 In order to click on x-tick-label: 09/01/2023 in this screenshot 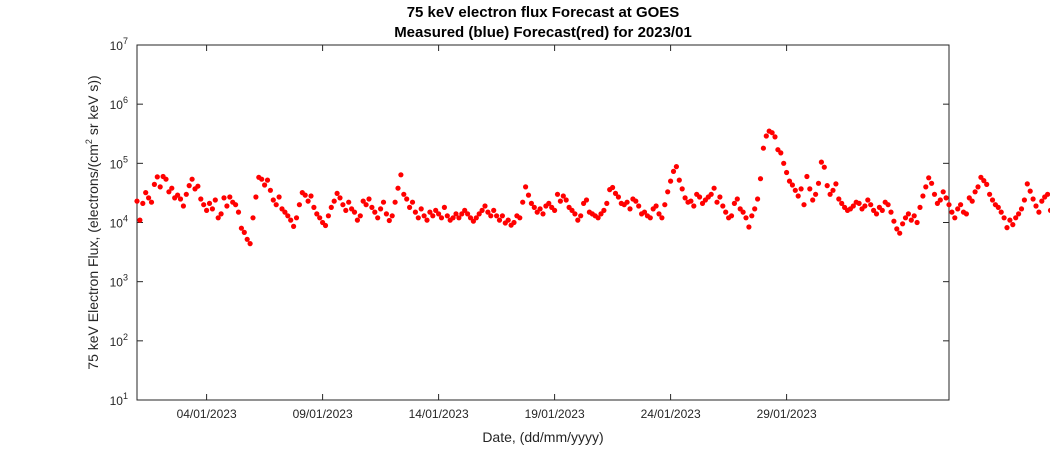, I will do `click(323, 414)`.